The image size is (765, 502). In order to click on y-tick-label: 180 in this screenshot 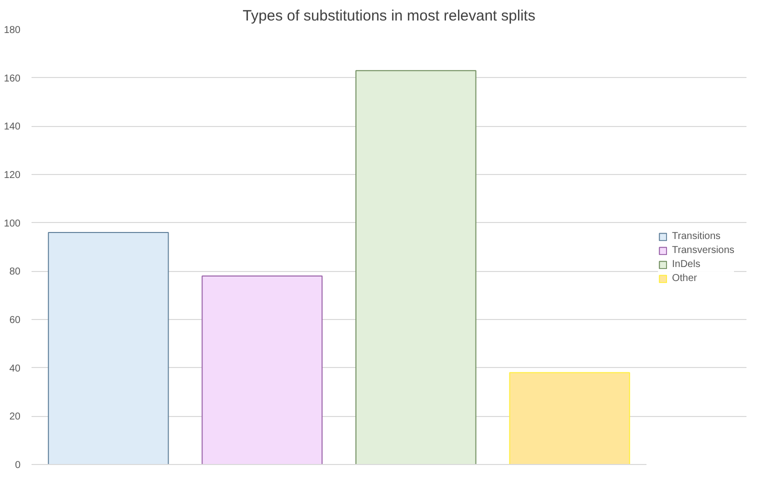, I will do `click(12, 30)`.